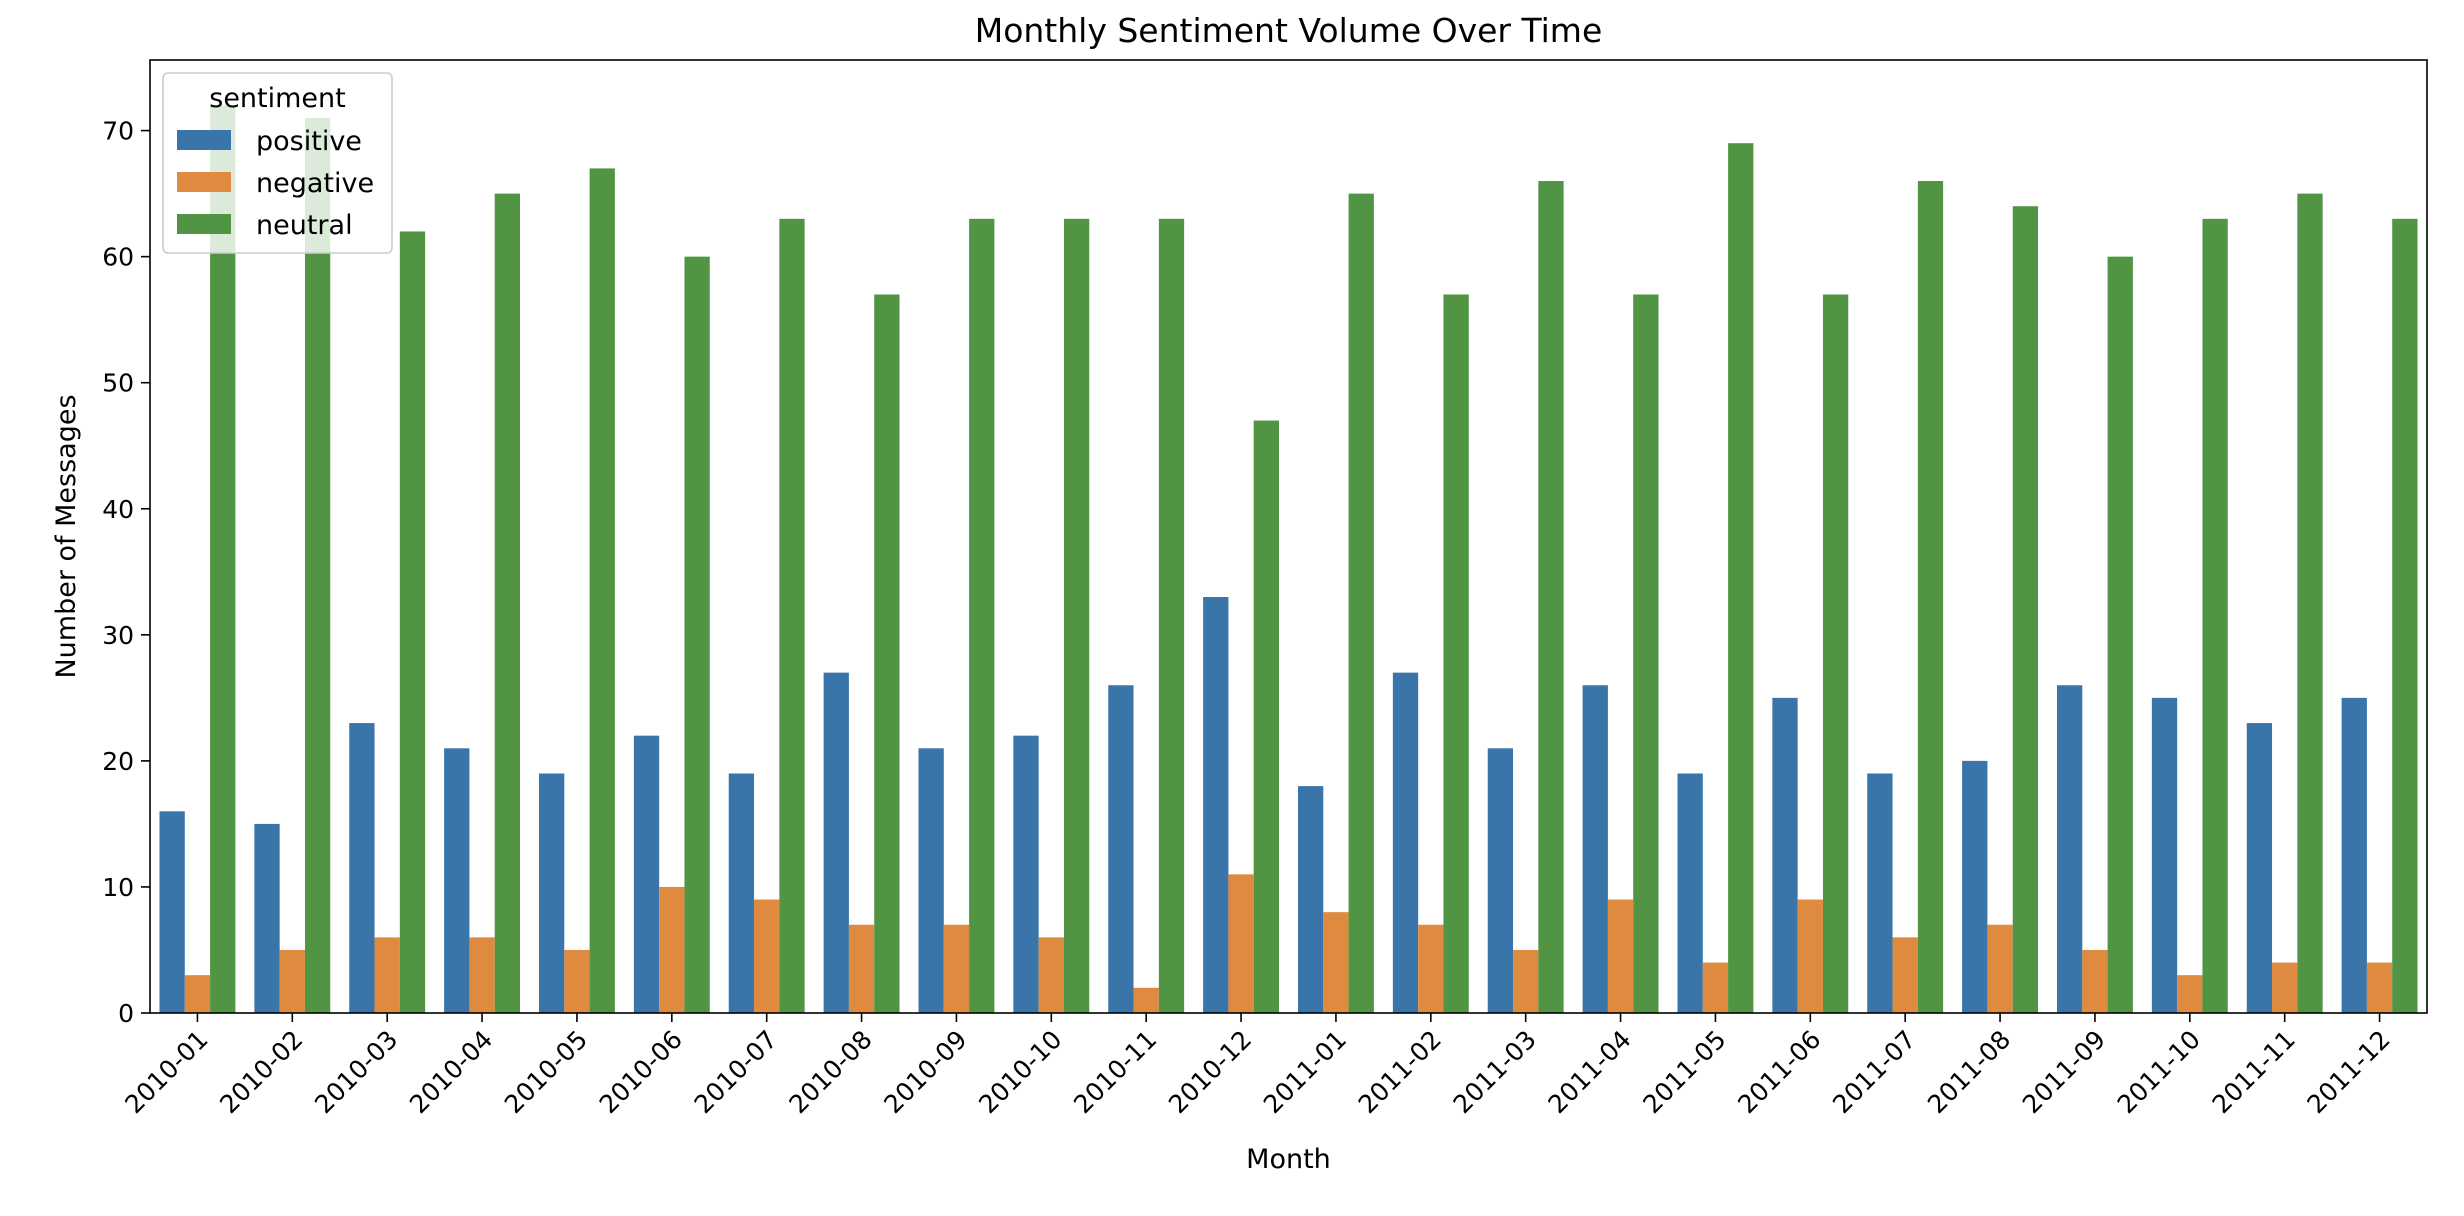  What do you see at coordinates (66, 536) in the screenshot?
I see `y-axis-label: Number of Messages` at bounding box center [66, 536].